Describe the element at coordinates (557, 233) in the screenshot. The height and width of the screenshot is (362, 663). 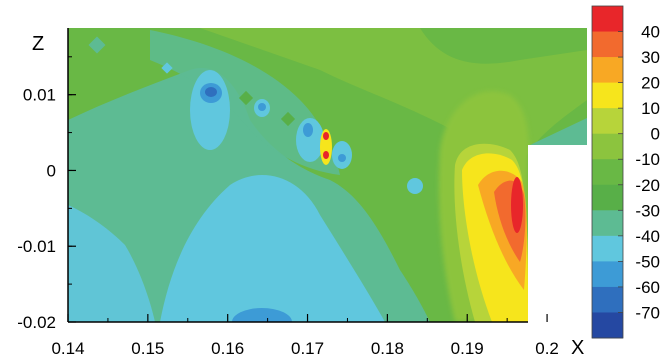
I see `blank-region` at that location.